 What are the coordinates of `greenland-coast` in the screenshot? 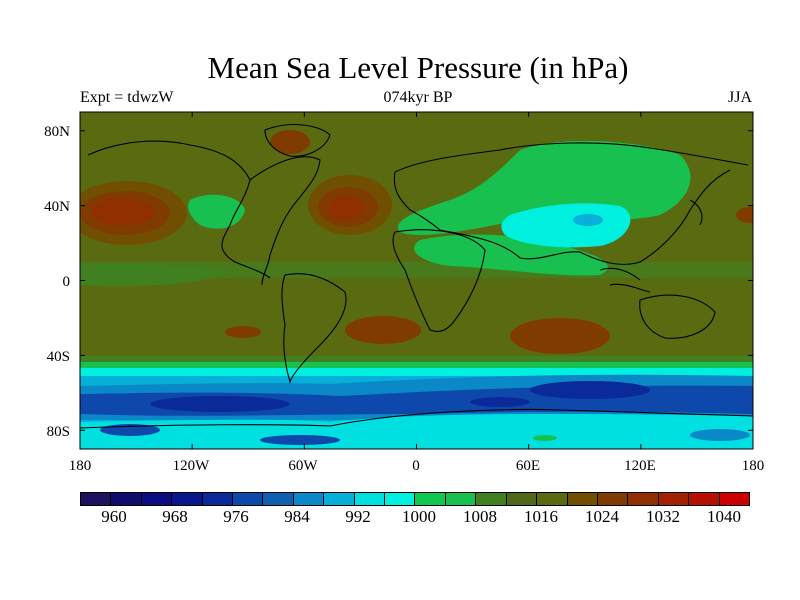 It's located at (297, 140).